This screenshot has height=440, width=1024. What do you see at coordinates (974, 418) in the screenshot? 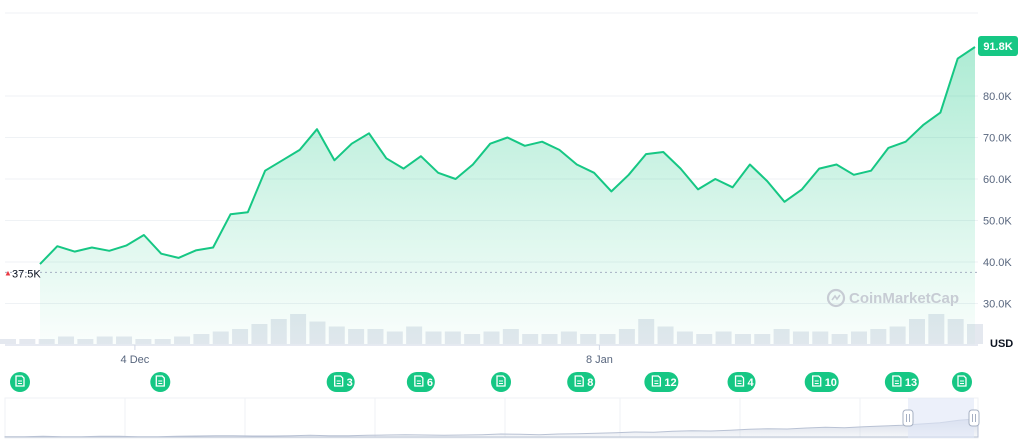
I see `navigator-right-handle` at bounding box center [974, 418].